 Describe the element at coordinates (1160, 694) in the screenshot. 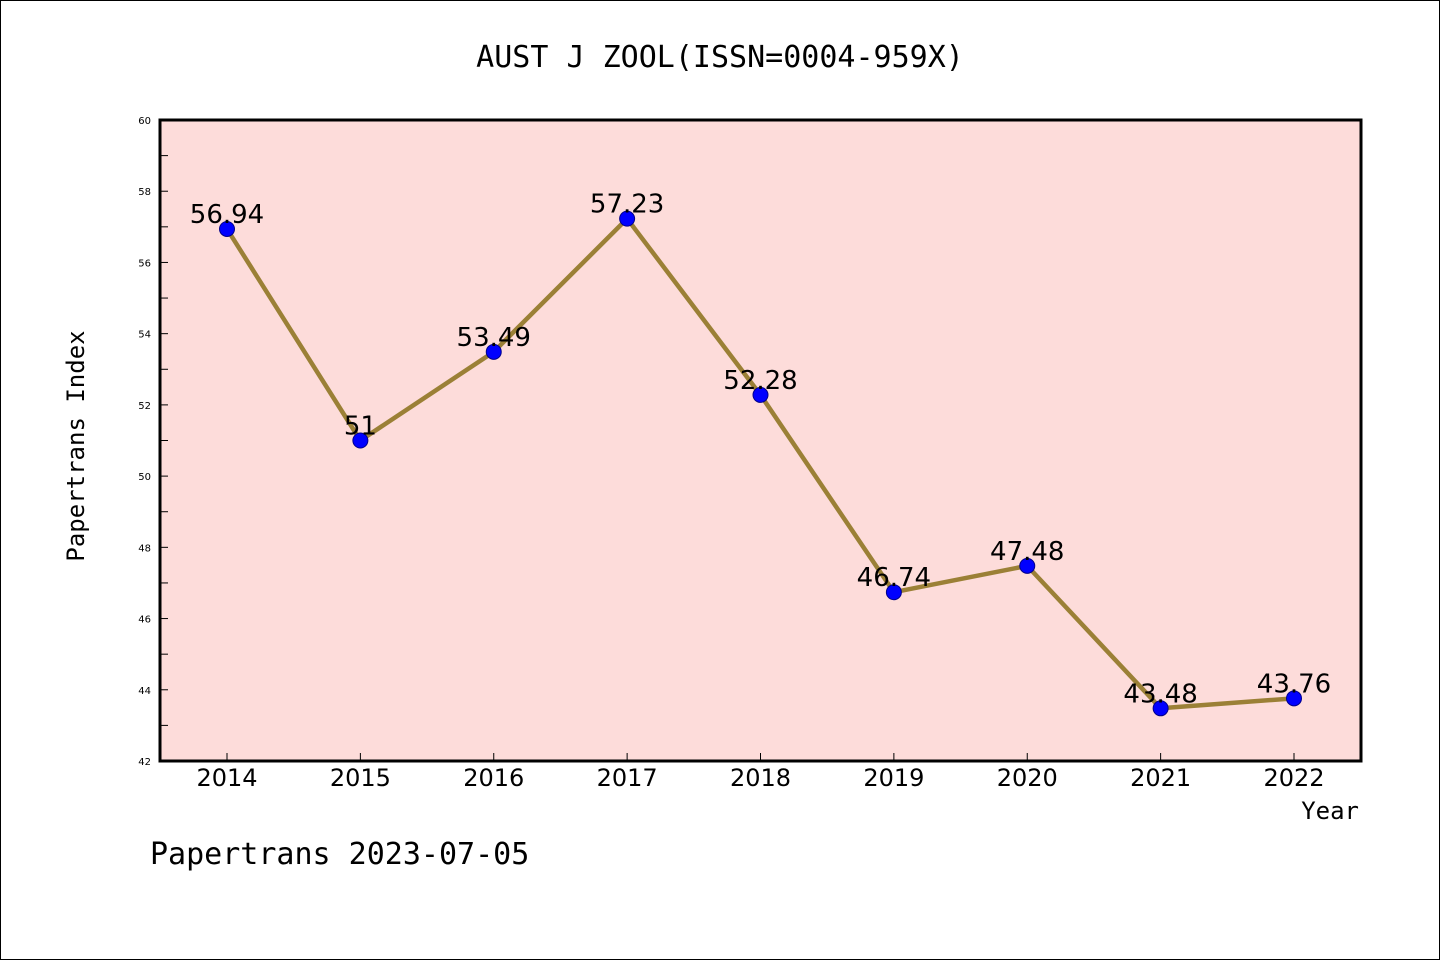

I see `data-label: 43.48` at that location.